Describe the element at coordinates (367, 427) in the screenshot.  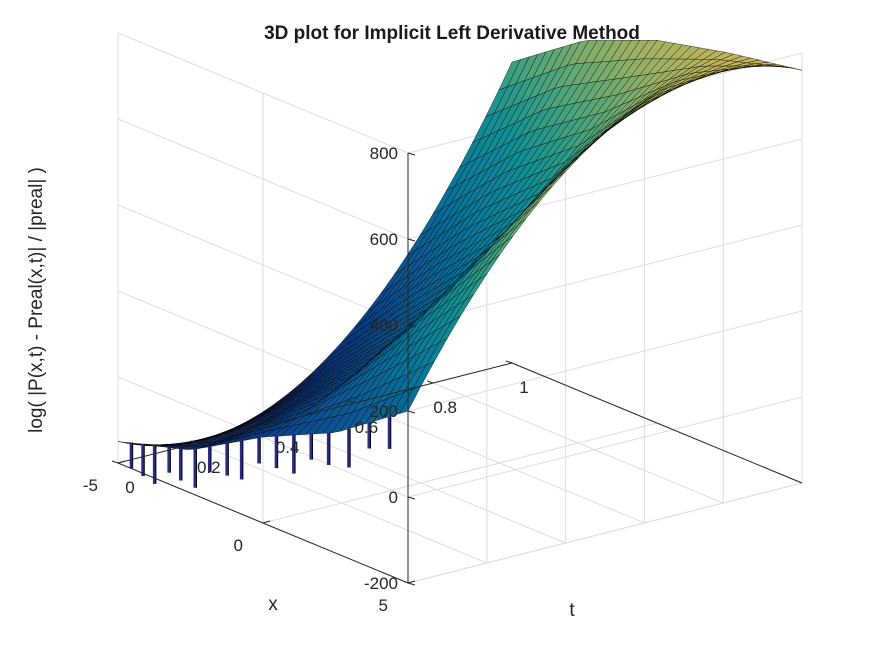
I see `t-tick-label: 0.6` at that location.